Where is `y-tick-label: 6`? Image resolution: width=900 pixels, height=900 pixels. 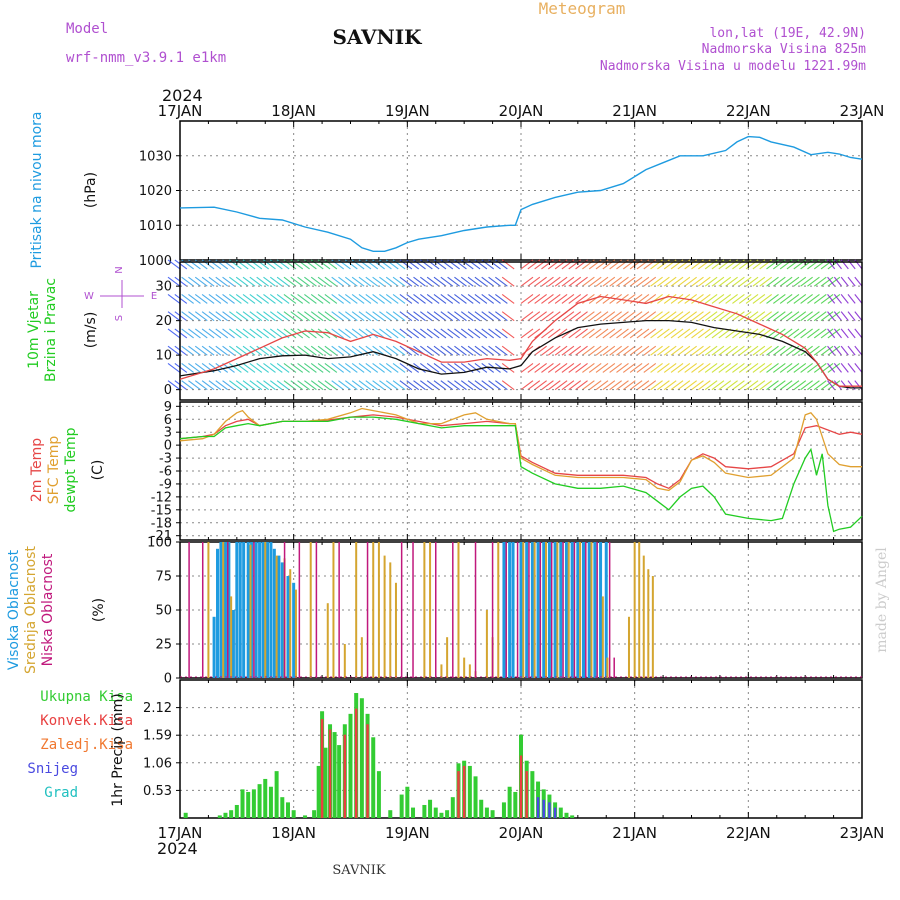
y-tick-label: 6 is located at coordinates (168, 420).